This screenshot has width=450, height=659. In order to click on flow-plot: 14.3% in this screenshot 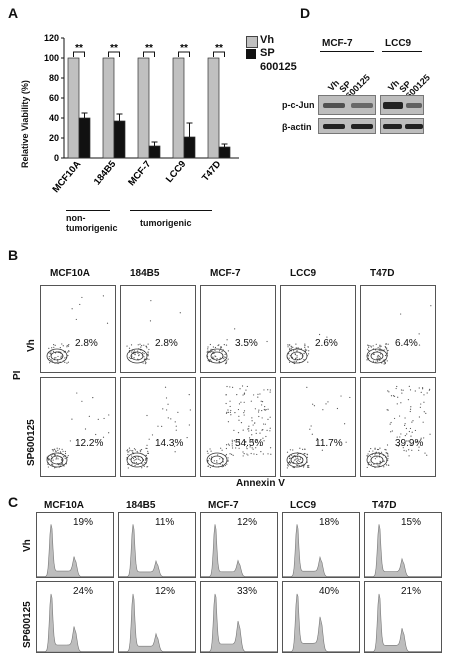, I will do `click(158, 427)`.